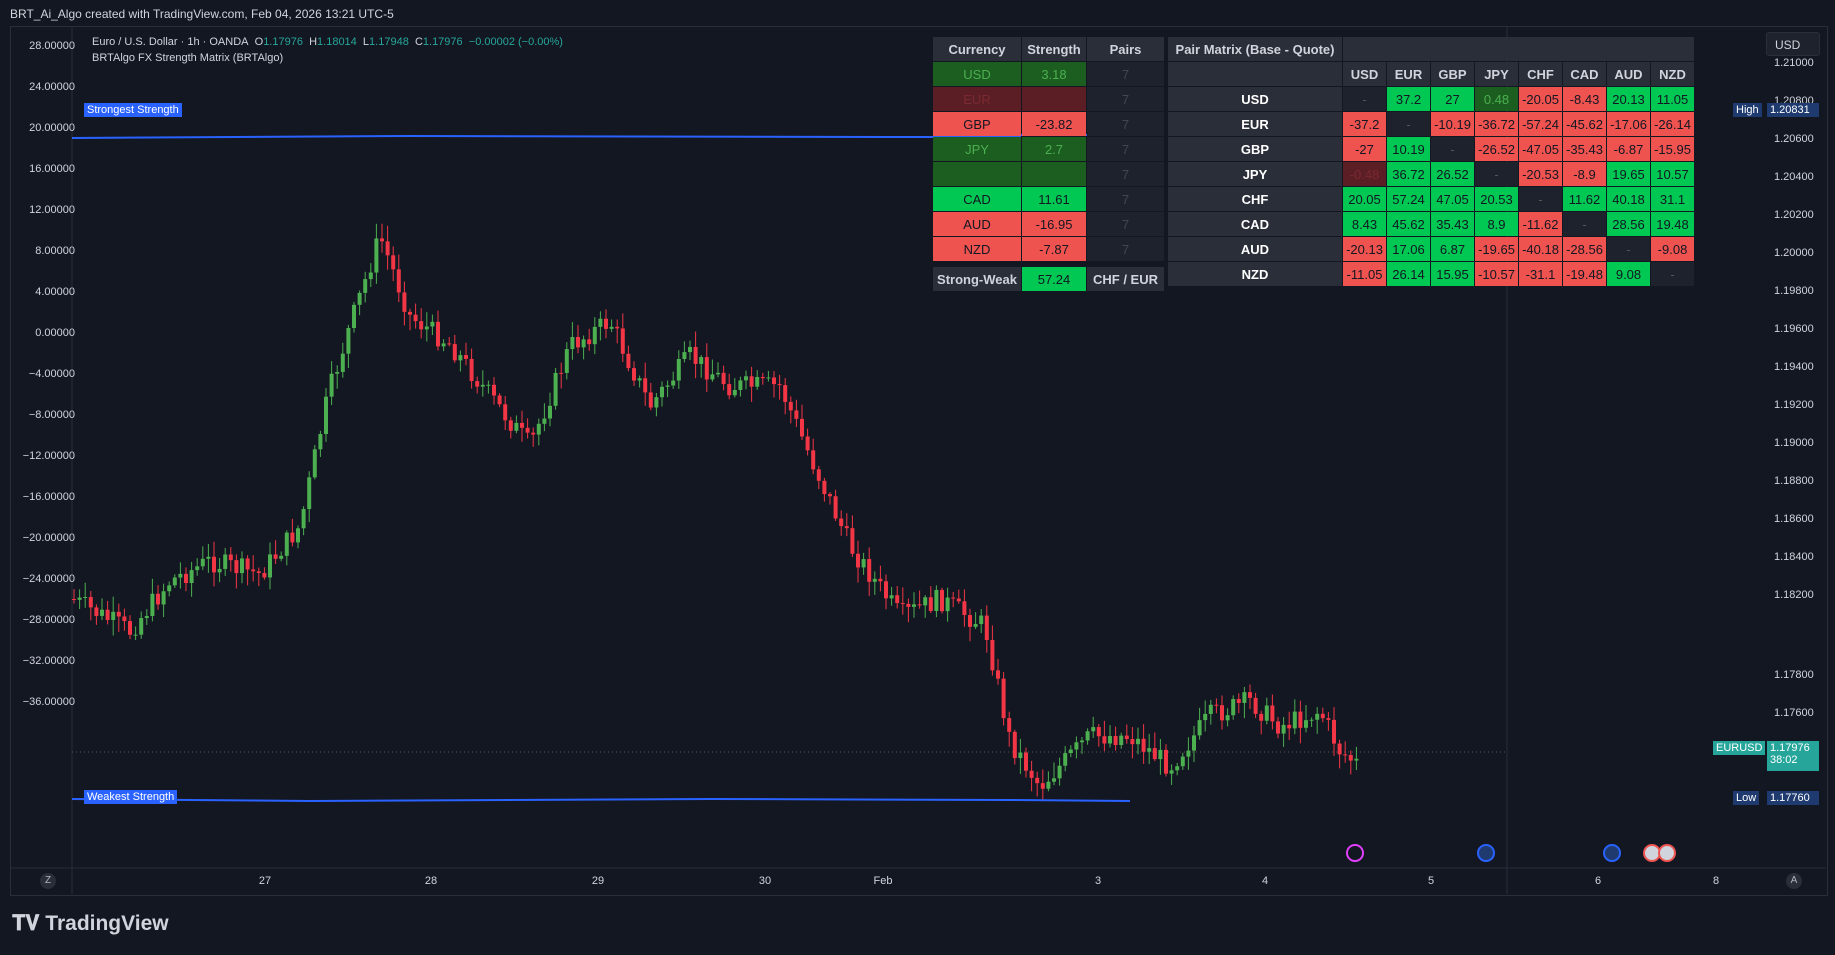  Describe the element at coordinates (1054, 74) in the screenshot. I see `strength-cell-strength: 3.18` at that location.